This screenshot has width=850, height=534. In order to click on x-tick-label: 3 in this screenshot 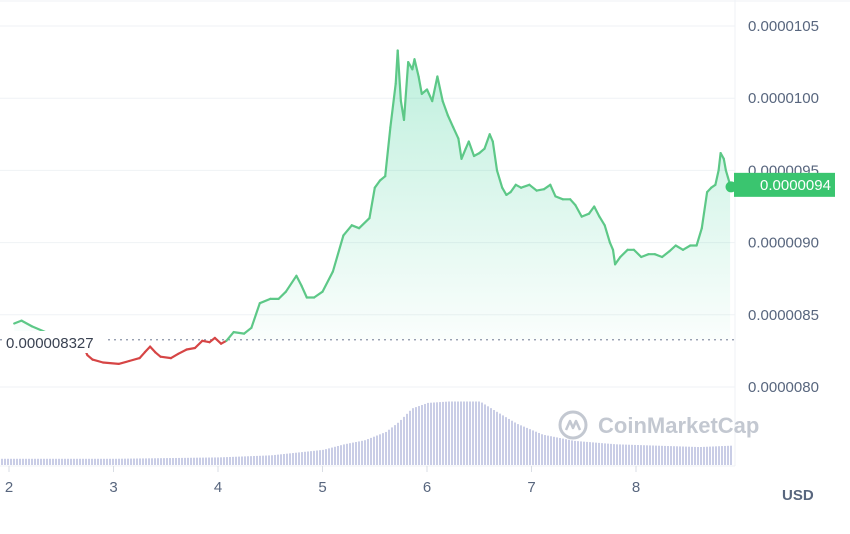, I will do `click(113, 487)`.